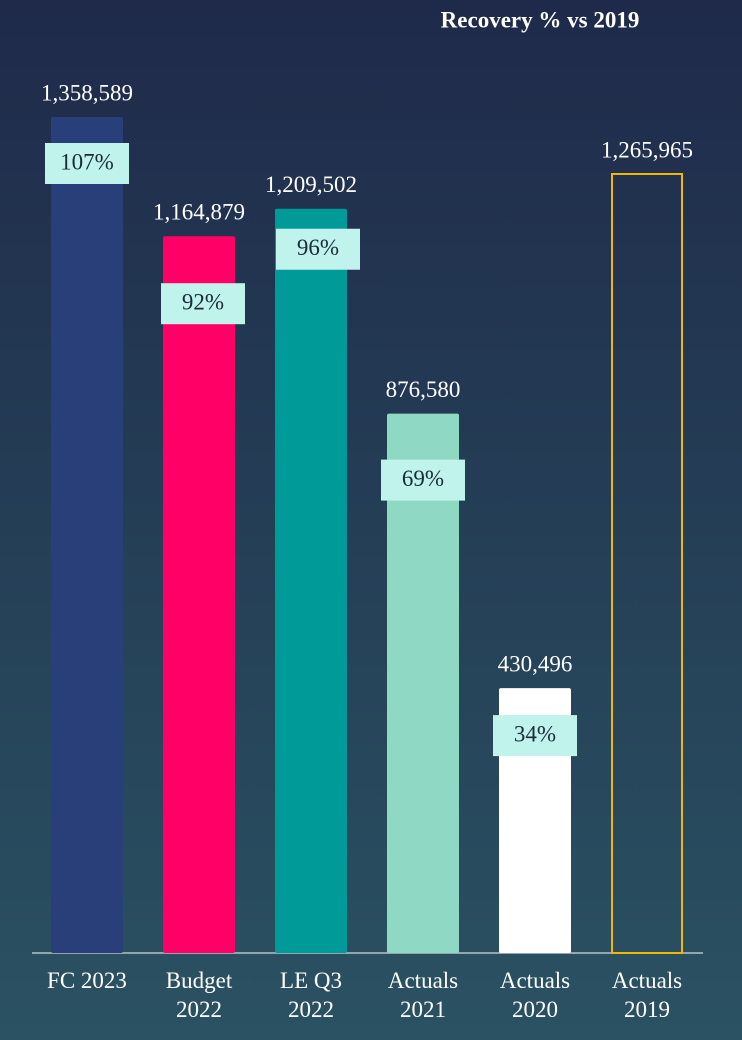 The height and width of the screenshot is (1040, 742). What do you see at coordinates (87, 980) in the screenshot?
I see `x-tick-label: FC 2023` at bounding box center [87, 980].